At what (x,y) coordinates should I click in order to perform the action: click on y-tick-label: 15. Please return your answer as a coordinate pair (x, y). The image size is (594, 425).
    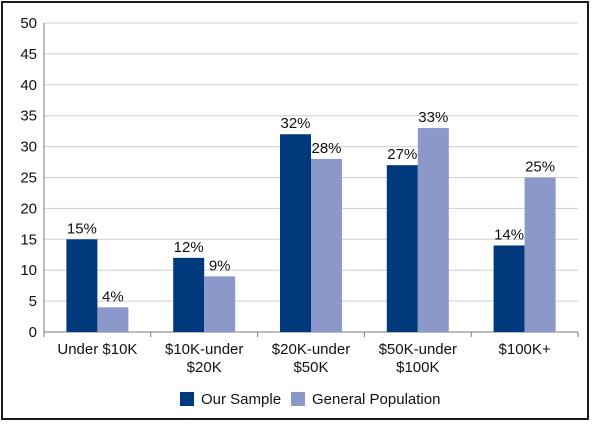
    Looking at the image, I should click on (28, 239).